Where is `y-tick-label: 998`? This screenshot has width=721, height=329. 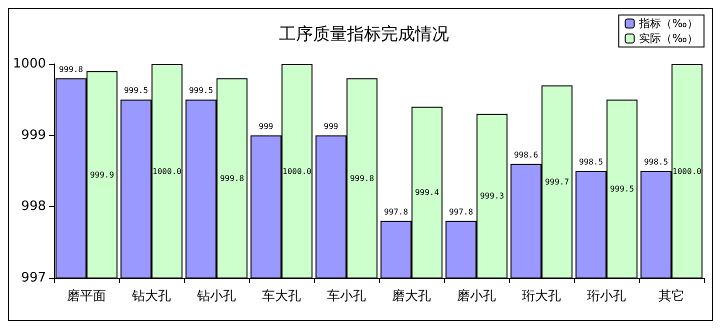
y-tick-label: 998 is located at coordinates (33, 206).